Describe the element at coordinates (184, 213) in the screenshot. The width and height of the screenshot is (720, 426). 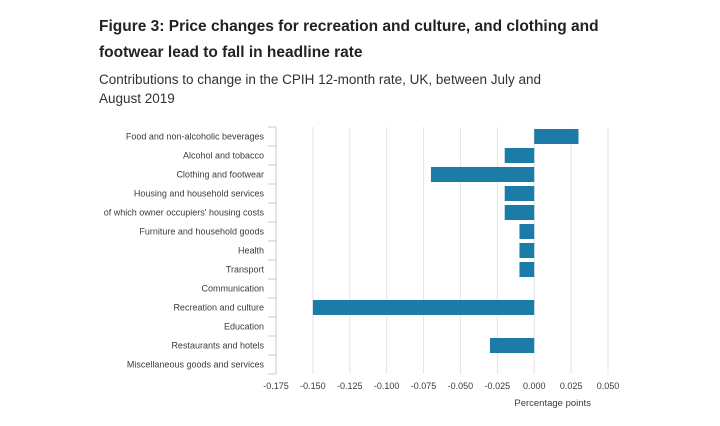
I see `category-label: of which owner occupiers' housing costs` at that location.